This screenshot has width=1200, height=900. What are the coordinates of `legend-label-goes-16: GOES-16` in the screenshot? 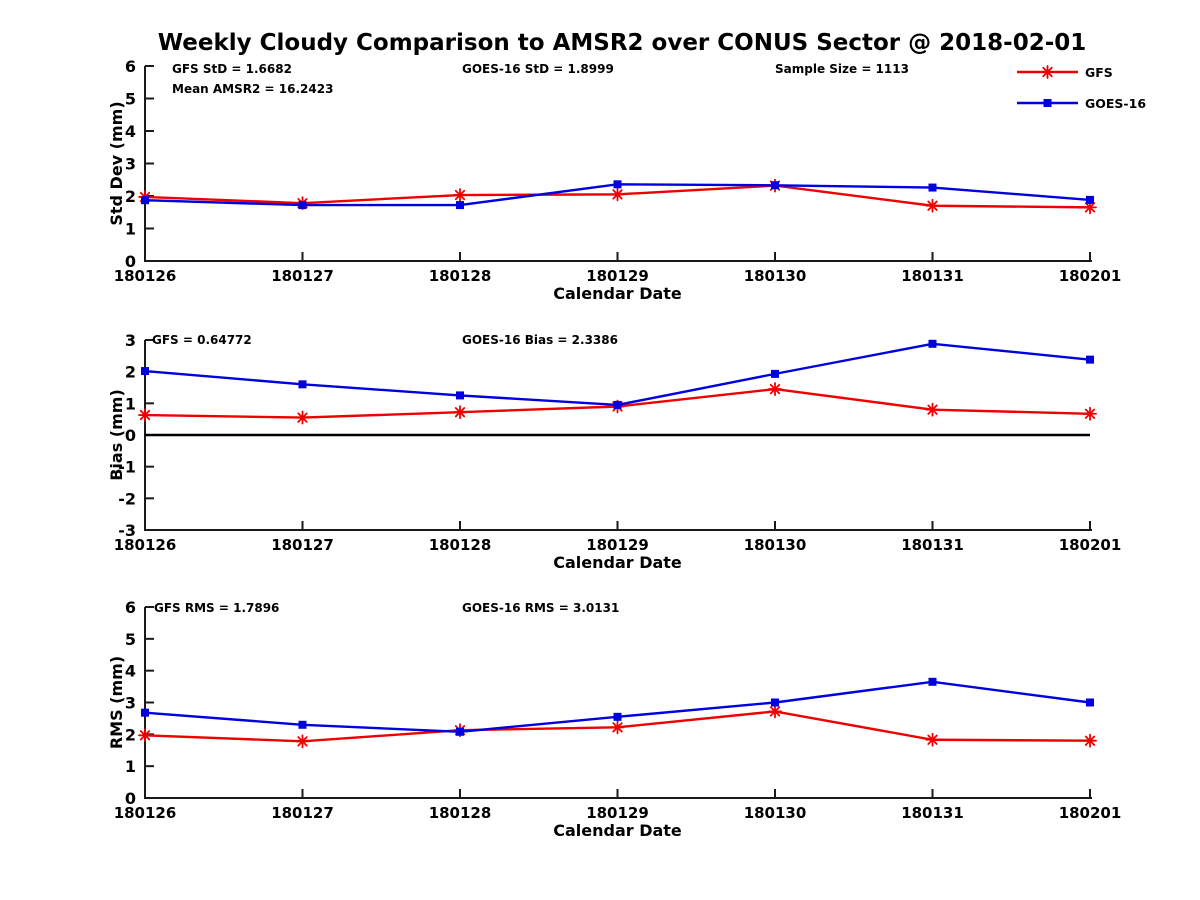 It's located at (1115, 103).